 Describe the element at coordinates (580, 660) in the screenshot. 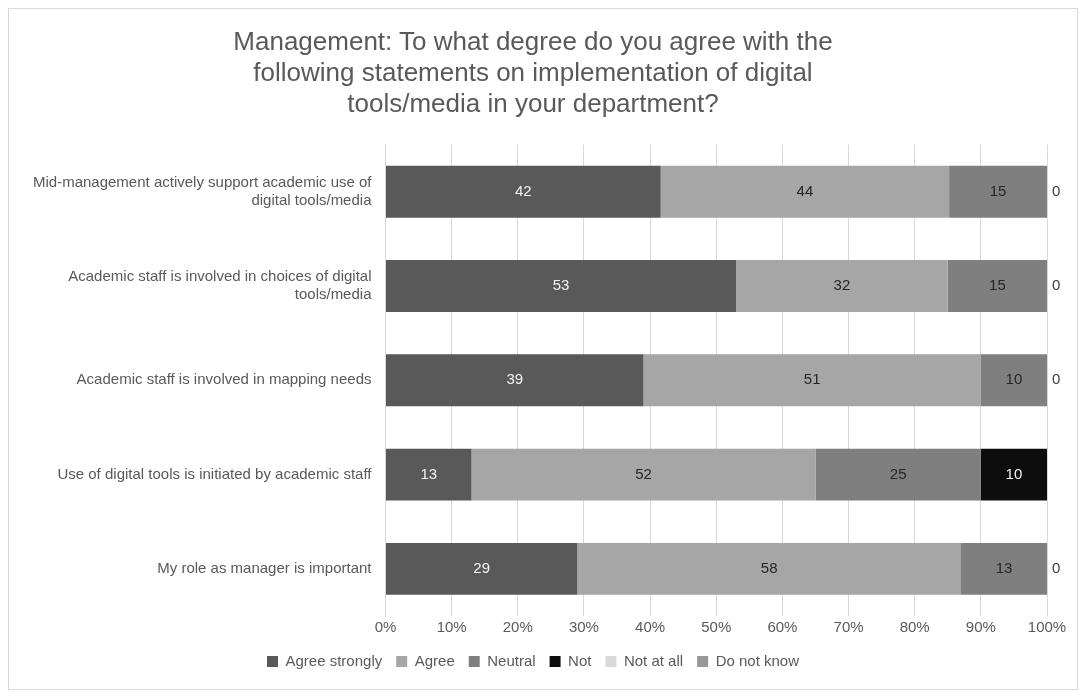

I see `legend-label: Not` at that location.